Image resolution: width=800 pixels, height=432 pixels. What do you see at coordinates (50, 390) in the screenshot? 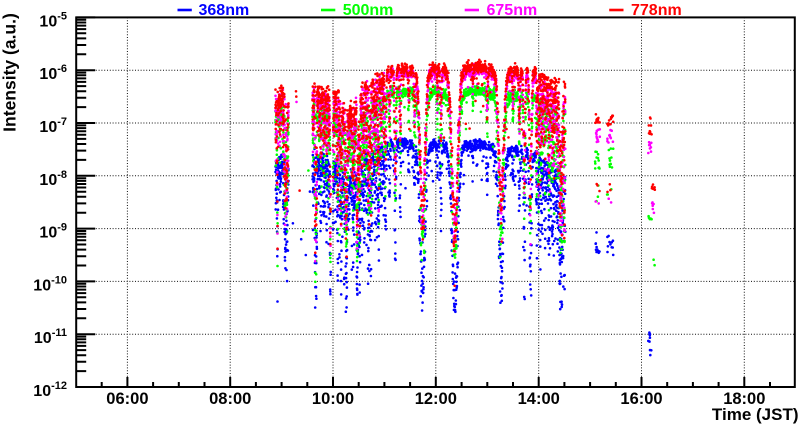
I see `svg-text: 10⁻¹²` at bounding box center [50, 390].